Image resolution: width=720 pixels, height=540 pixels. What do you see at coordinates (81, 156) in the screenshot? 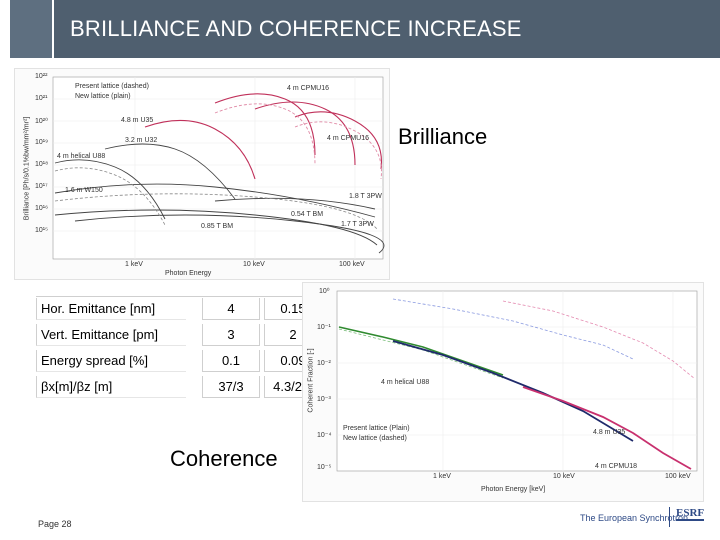
I see `brilliance-annotation: 4 m helical U88` at bounding box center [81, 156].